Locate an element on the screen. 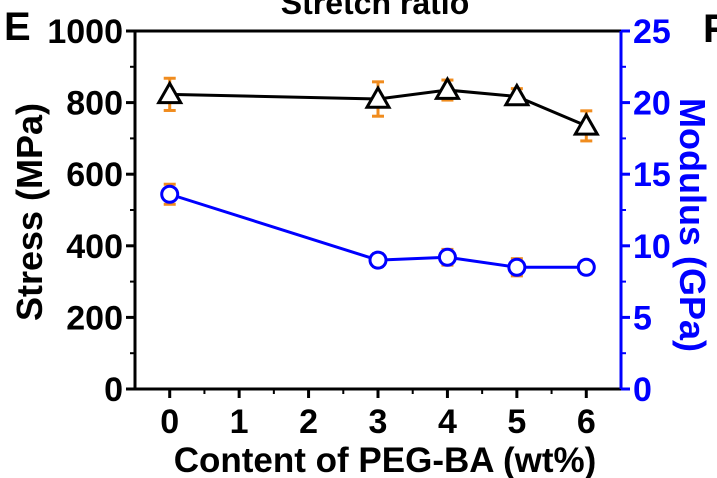 This screenshot has width=717, height=478. series-1-point-x6 is located at coordinates (586, 267).